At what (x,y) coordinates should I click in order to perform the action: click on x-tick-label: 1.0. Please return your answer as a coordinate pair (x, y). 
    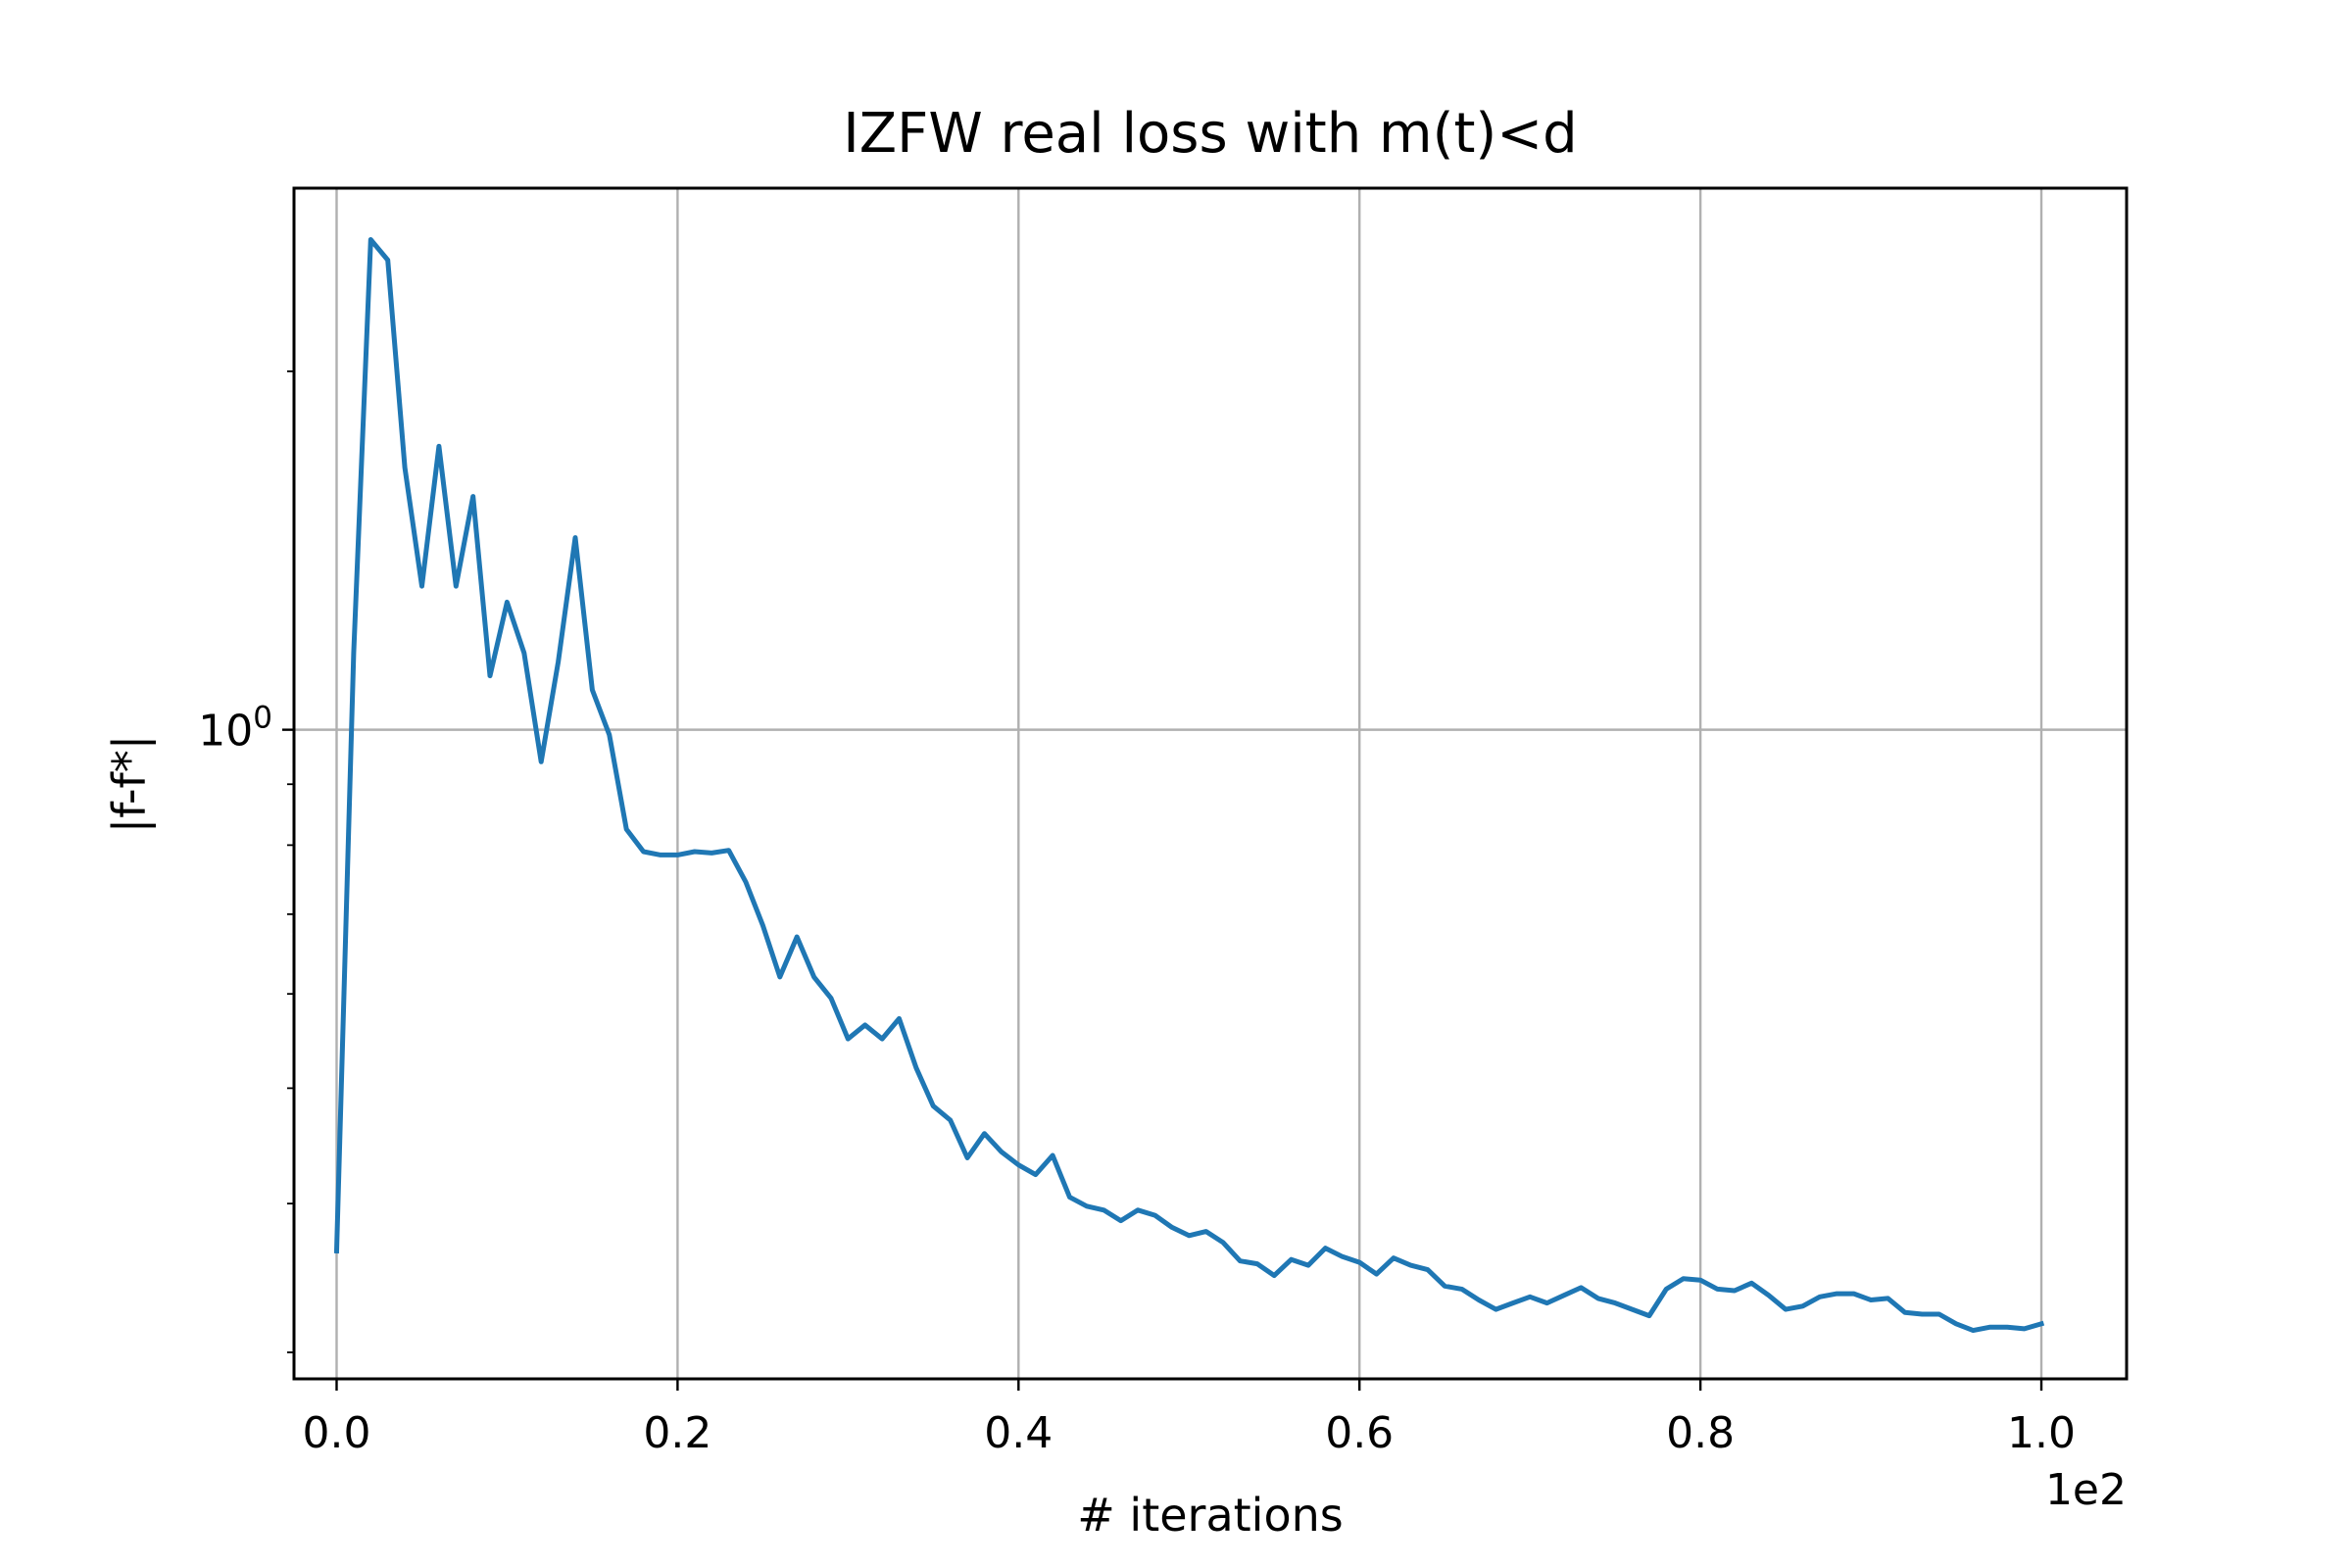
    Looking at the image, I should click on (2041, 1433).